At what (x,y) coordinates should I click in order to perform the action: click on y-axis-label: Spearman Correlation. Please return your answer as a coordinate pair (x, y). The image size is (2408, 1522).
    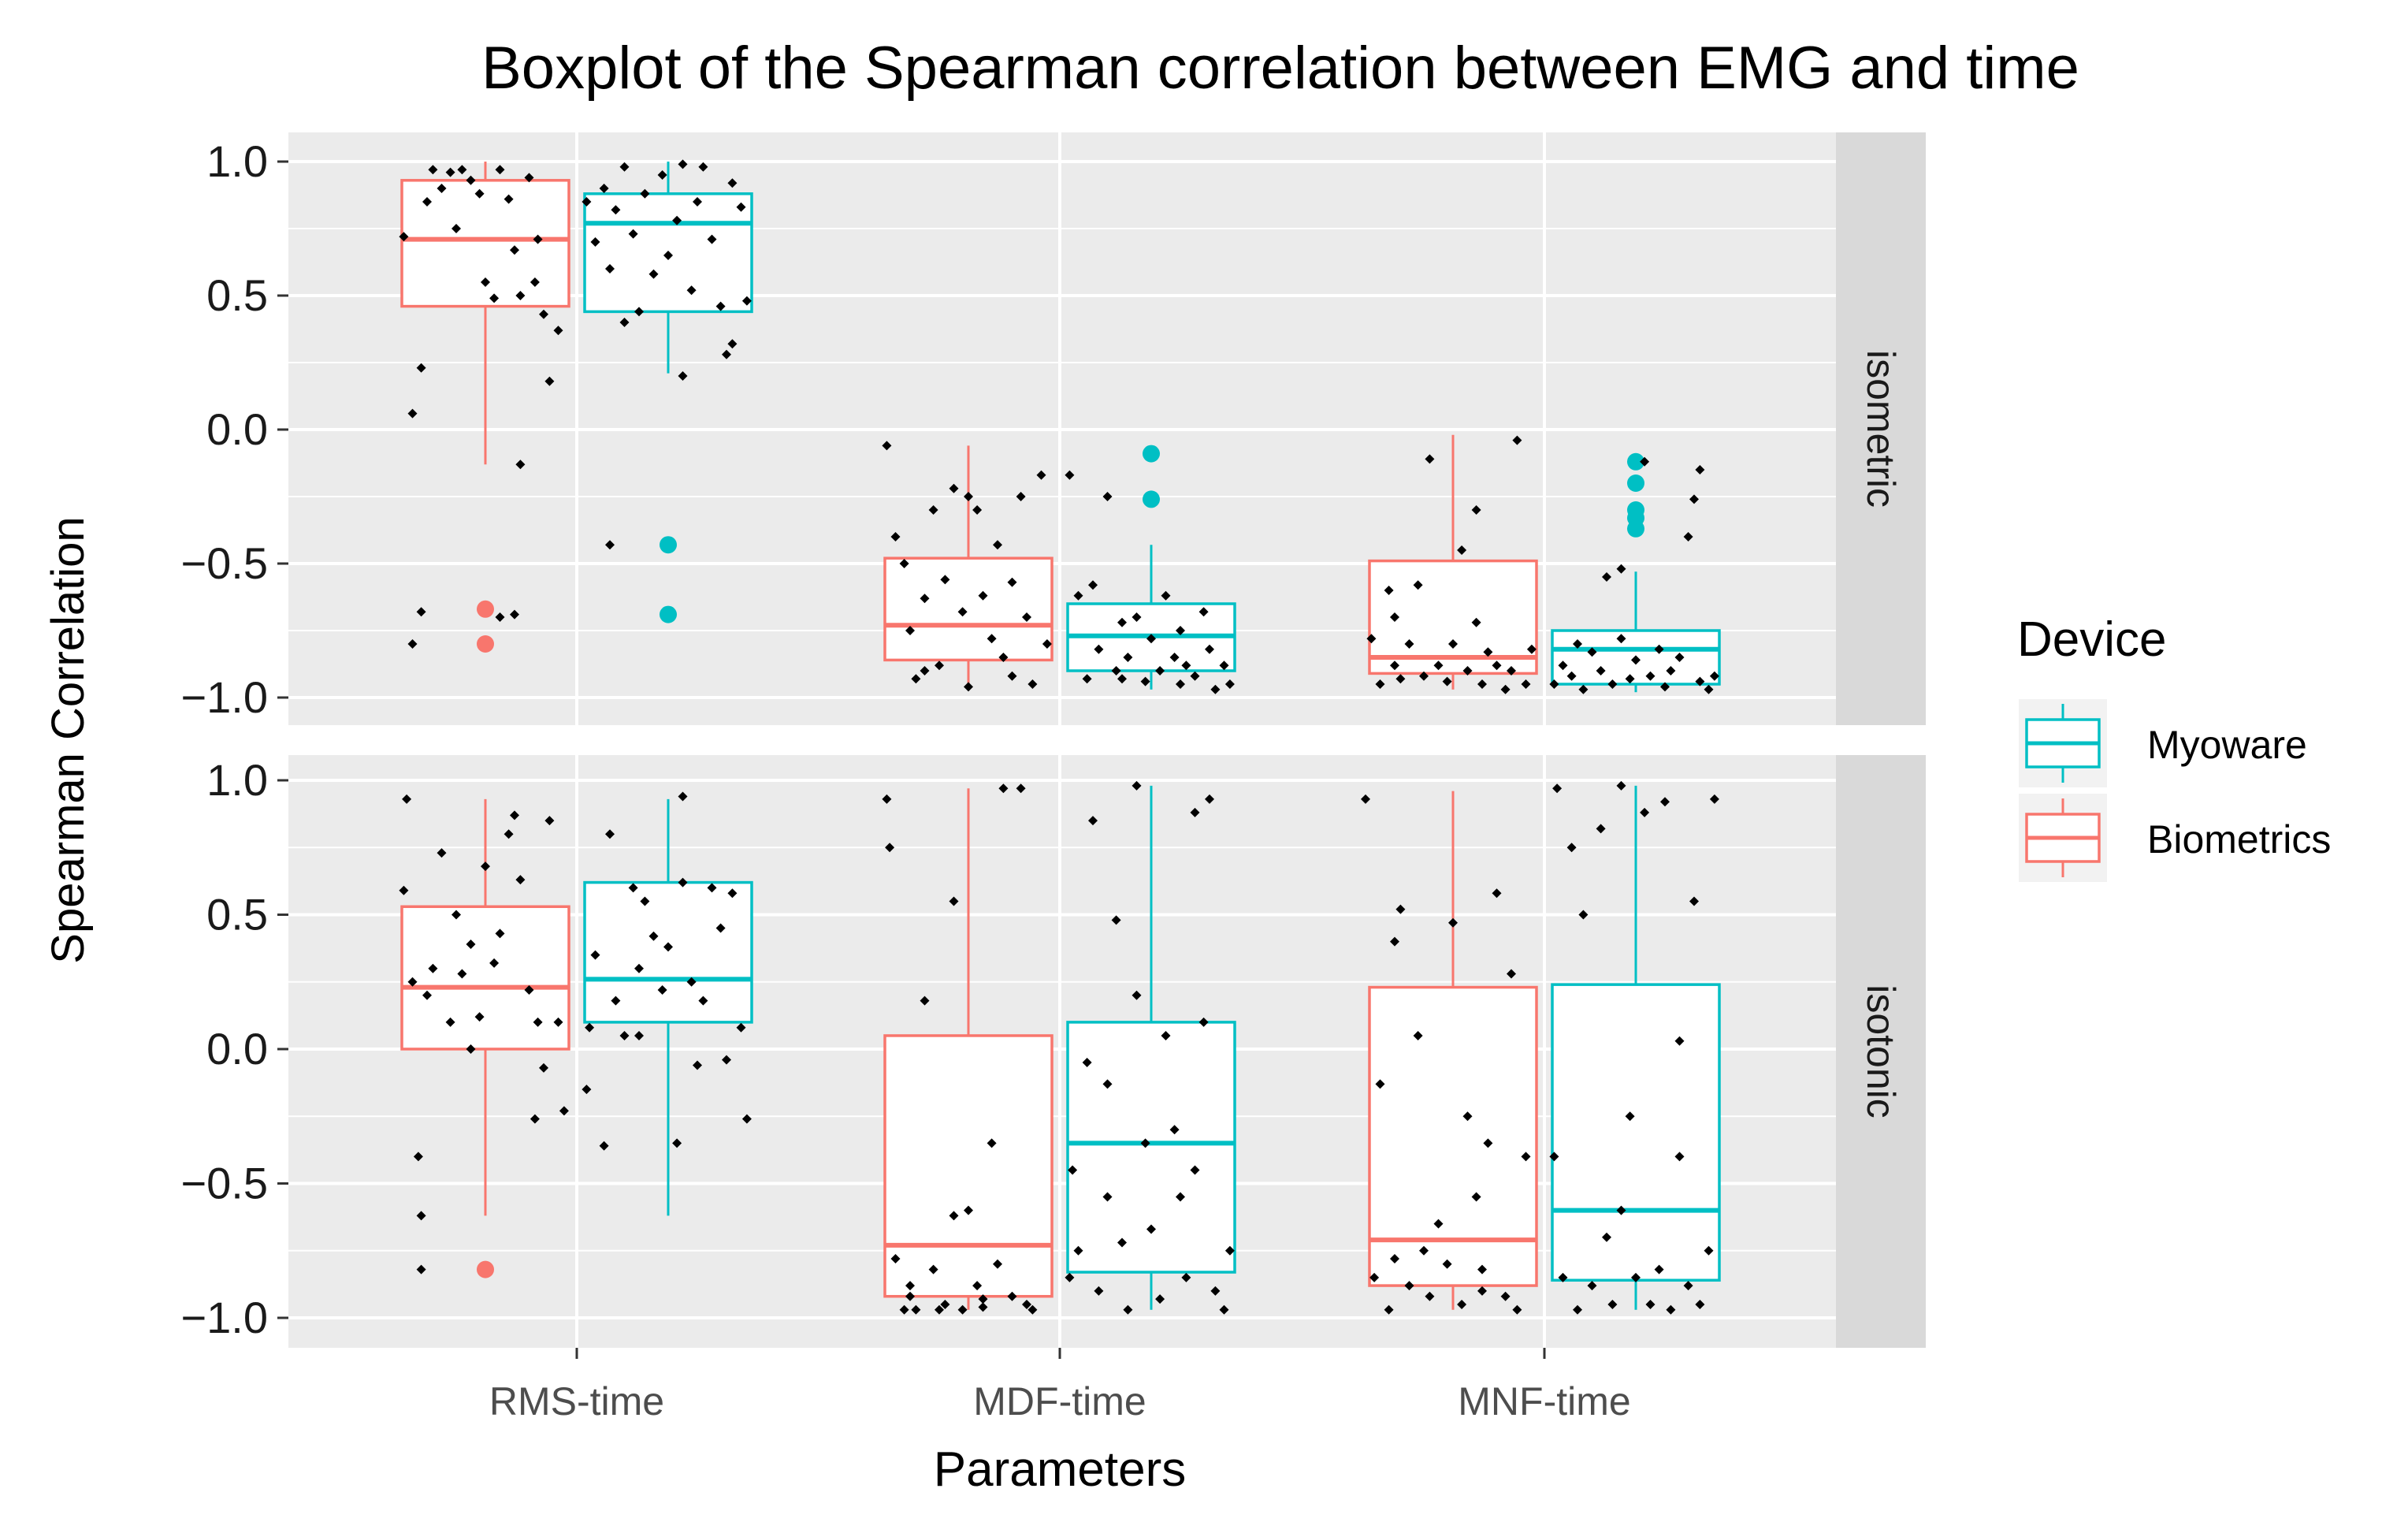
    Looking at the image, I should click on (68, 739).